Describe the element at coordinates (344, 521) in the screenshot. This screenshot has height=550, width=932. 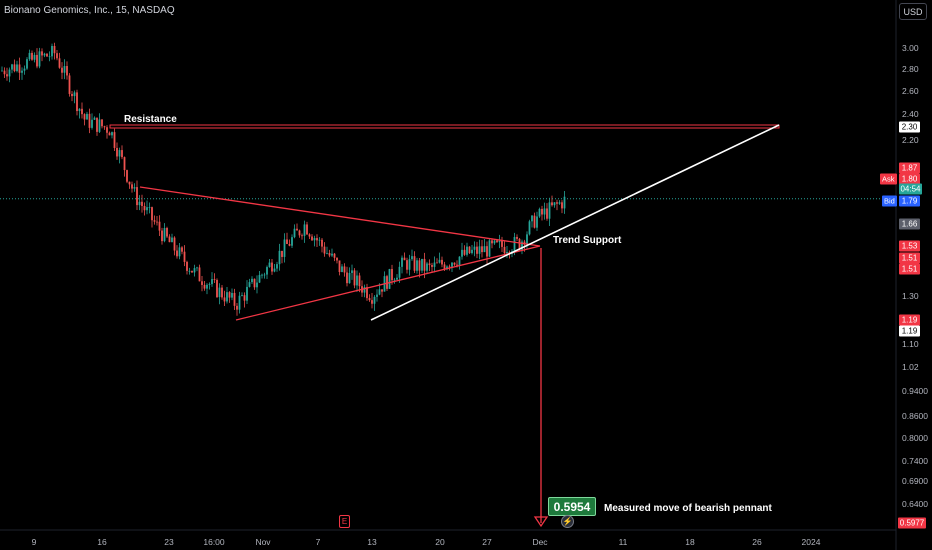
I see `earnings-event-icon: E` at that location.